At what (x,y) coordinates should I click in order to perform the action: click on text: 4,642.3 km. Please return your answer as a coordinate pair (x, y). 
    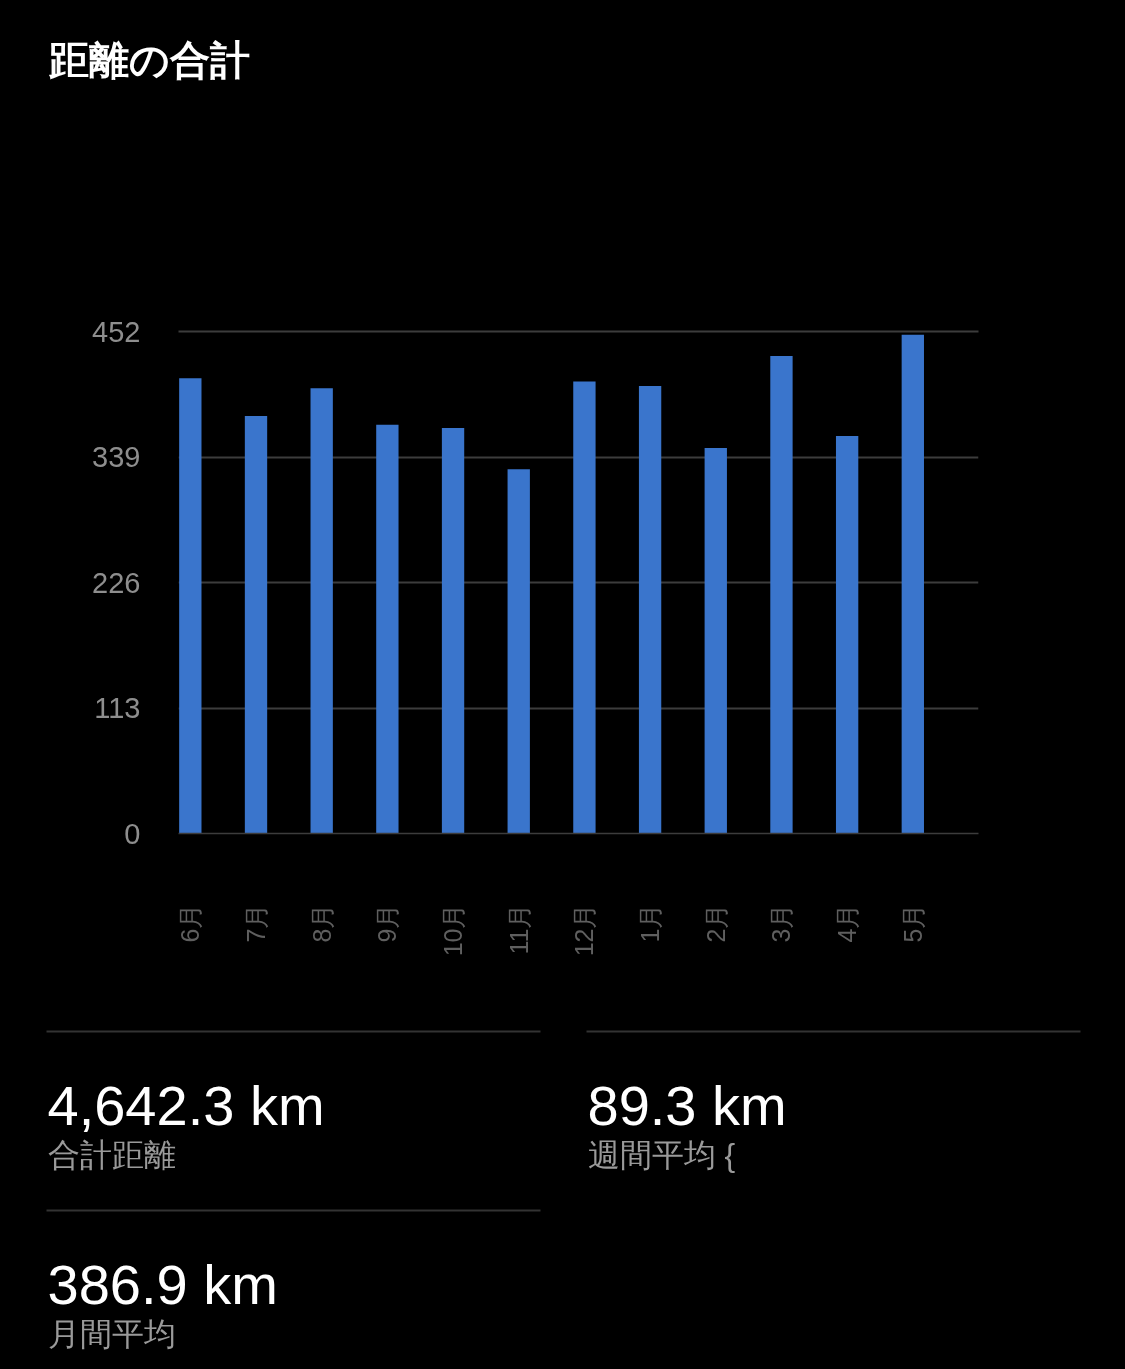
    Looking at the image, I should click on (186, 1105).